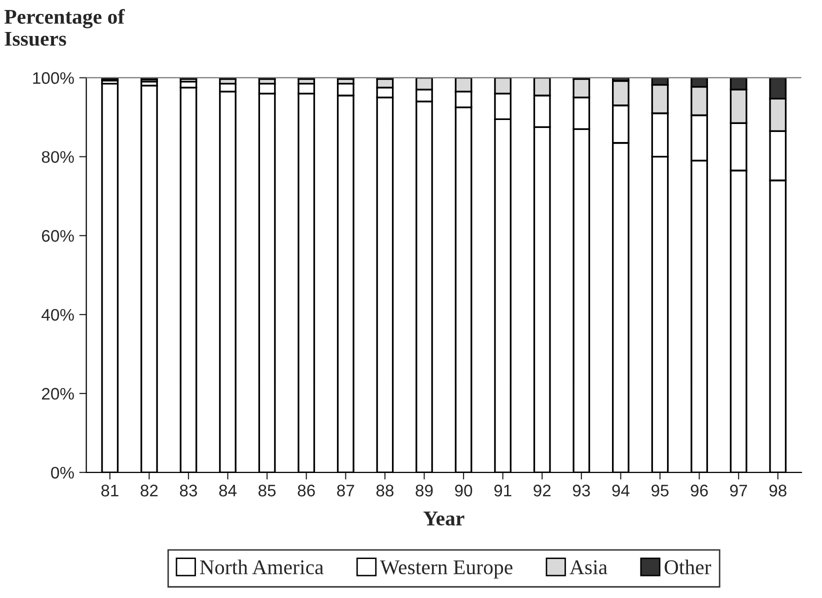  I want to click on x-tick-label: 98, so click(777, 490).